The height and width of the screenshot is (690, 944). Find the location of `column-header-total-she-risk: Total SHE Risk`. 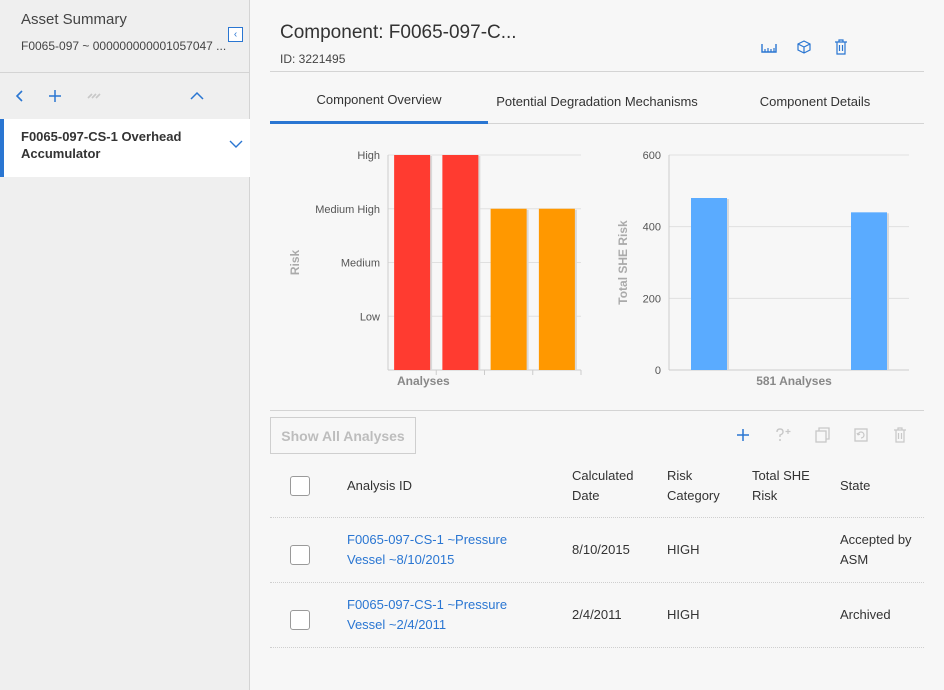

column-header-total-she-risk: Total SHE Risk is located at coordinates (781, 485).